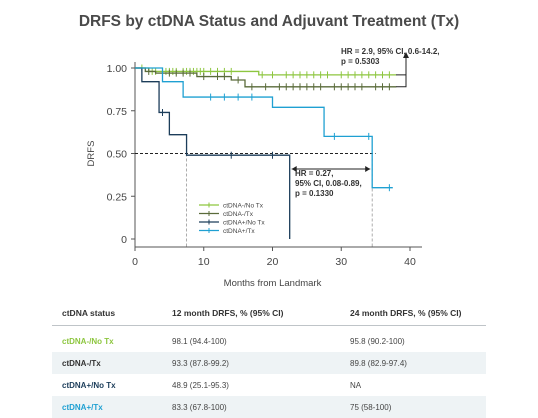 The image size is (538, 418). Describe the element at coordinates (273, 262) in the screenshot. I see `x-tick-label: 20` at that location.